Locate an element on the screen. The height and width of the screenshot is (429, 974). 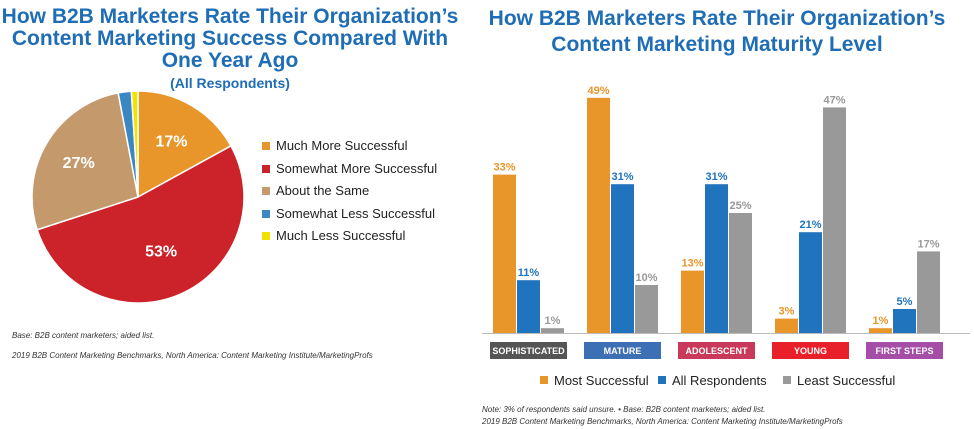
bar-label-mature-least-successful: 10% is located at coordinates (646, 278).